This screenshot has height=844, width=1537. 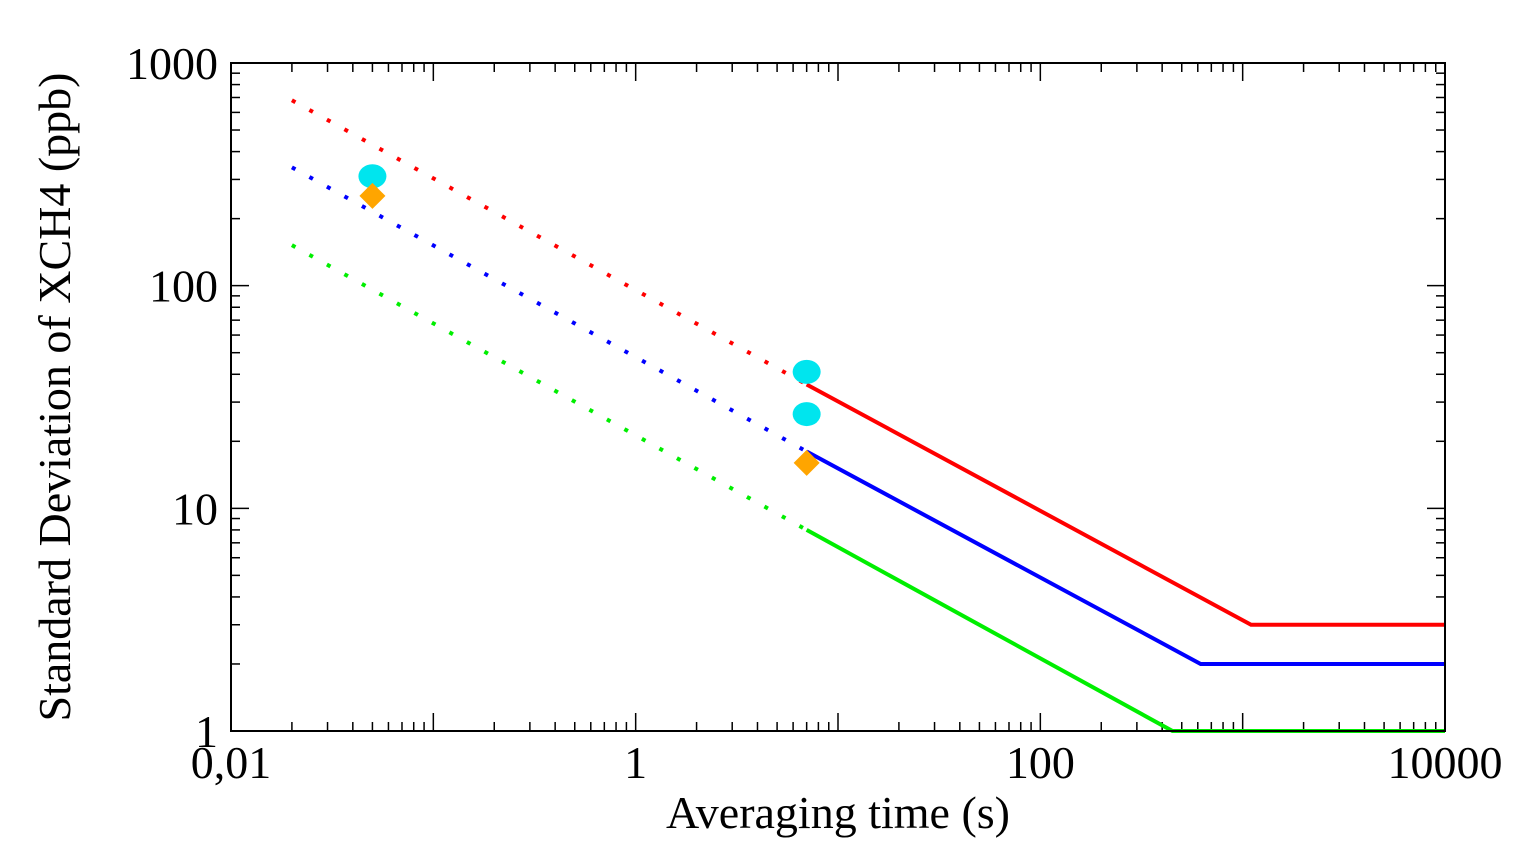 What do you see at coordinates (206, 731) in the screenshot?
I see `y-tick-label: 1` at bounding box center [206, 731].